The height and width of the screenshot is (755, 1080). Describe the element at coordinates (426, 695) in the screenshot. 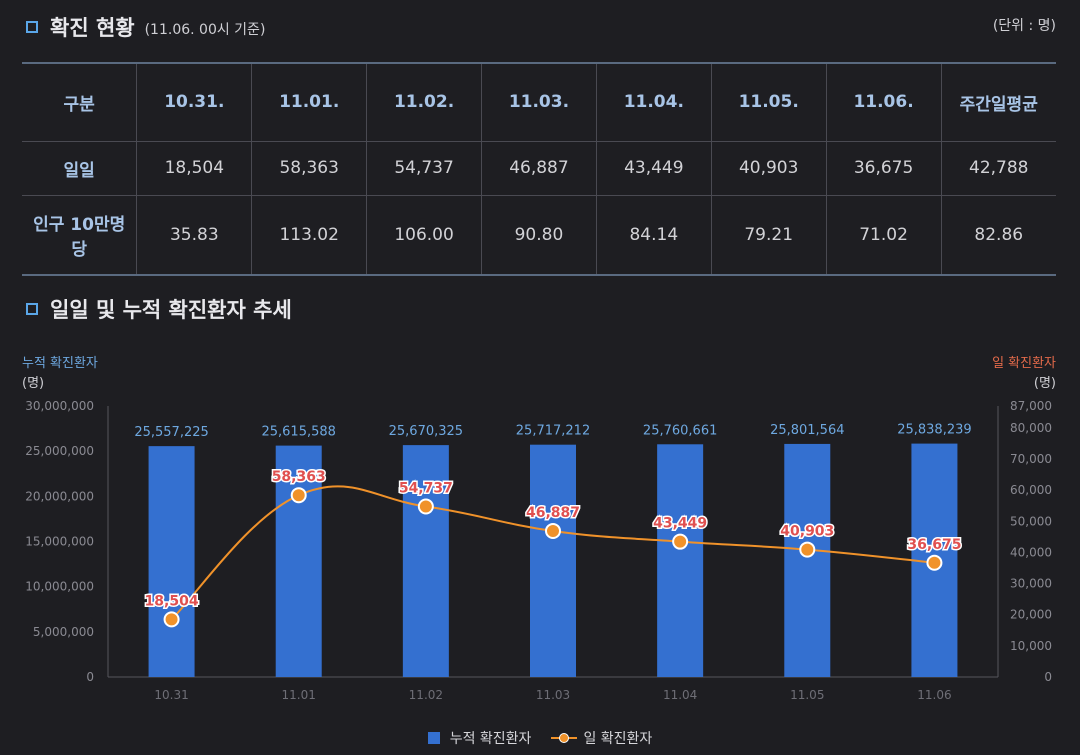

I see `x-tick-label: 11.02` at that location.